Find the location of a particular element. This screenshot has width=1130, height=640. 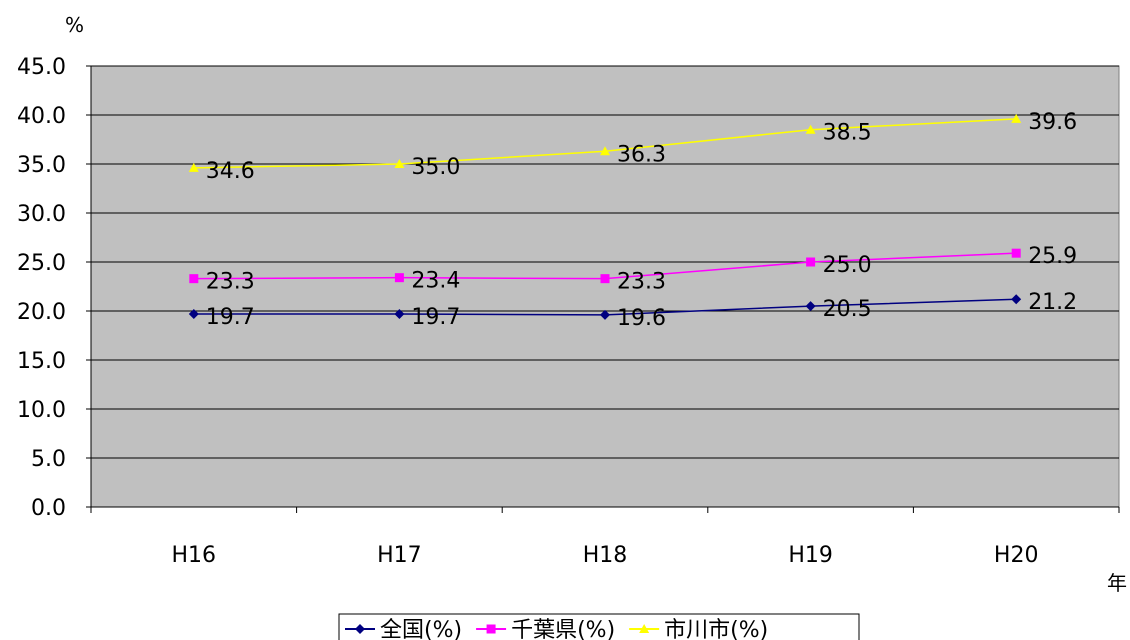

legend-item: 市川市(%) is located at coordinates (698, 629).